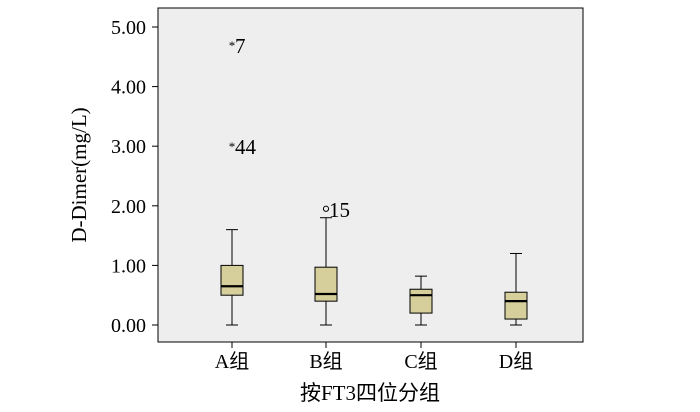 The width and height of the screenshot is (700, 412). I want to click on outlier-label: 7, so click(240, 46).